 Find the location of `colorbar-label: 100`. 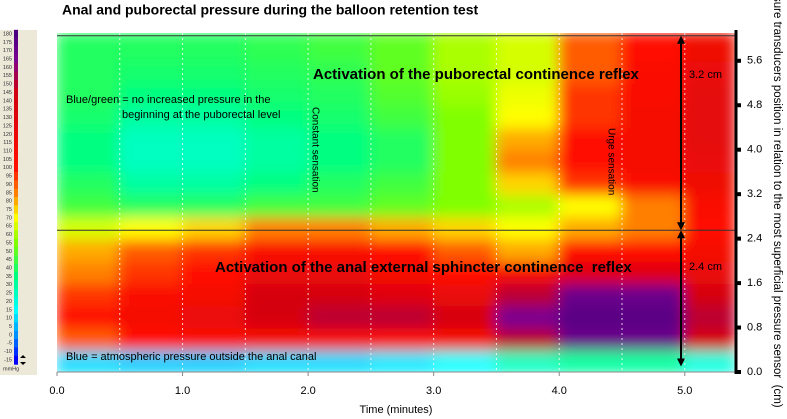

colorbar-label: 100 is located at coordinates (7, 168).